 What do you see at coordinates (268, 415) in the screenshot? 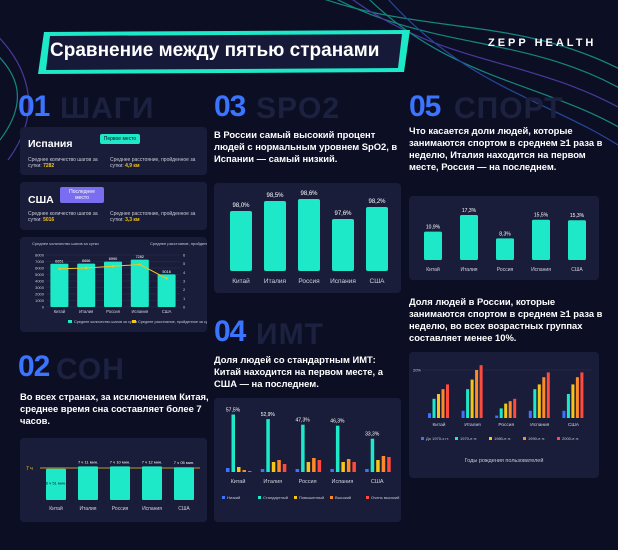
I see `bmi-bar-label: 52,9%` at bounding box center [268, 415].